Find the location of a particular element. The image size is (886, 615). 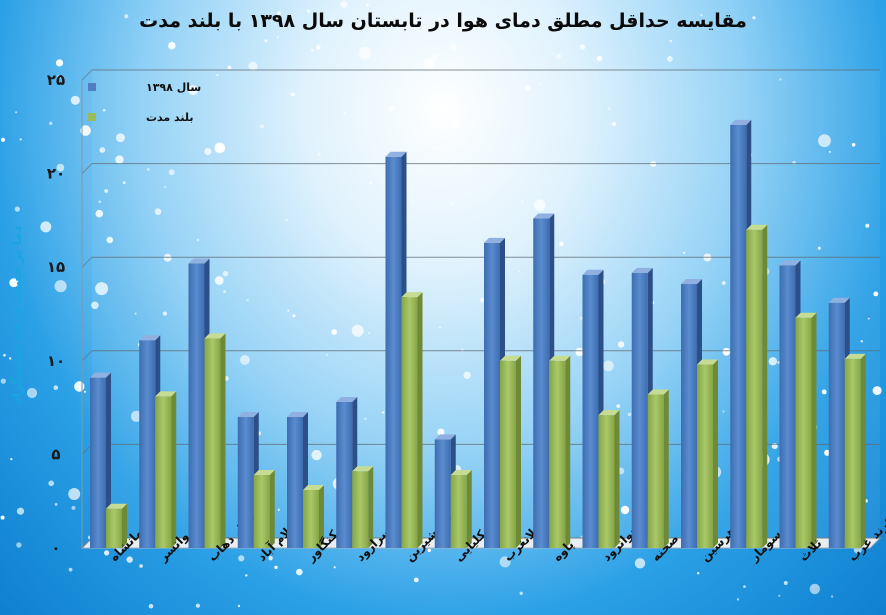

gridline-depth is located at coordinates (87, 356).